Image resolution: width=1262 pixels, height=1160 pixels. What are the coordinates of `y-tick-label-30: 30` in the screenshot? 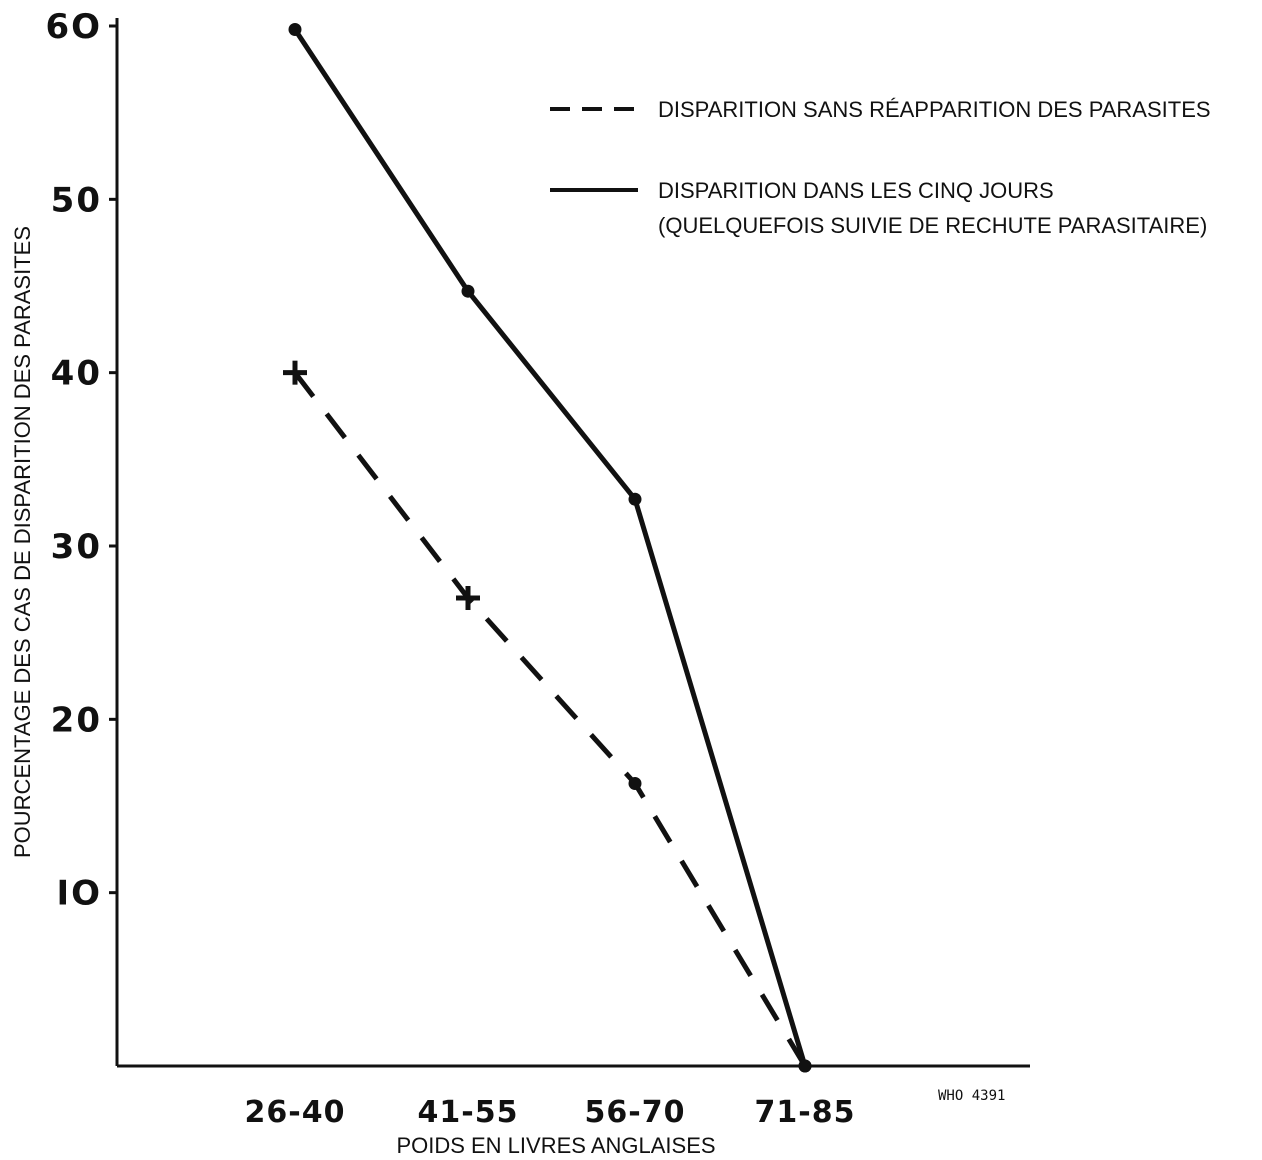 It's located at (76, 547).